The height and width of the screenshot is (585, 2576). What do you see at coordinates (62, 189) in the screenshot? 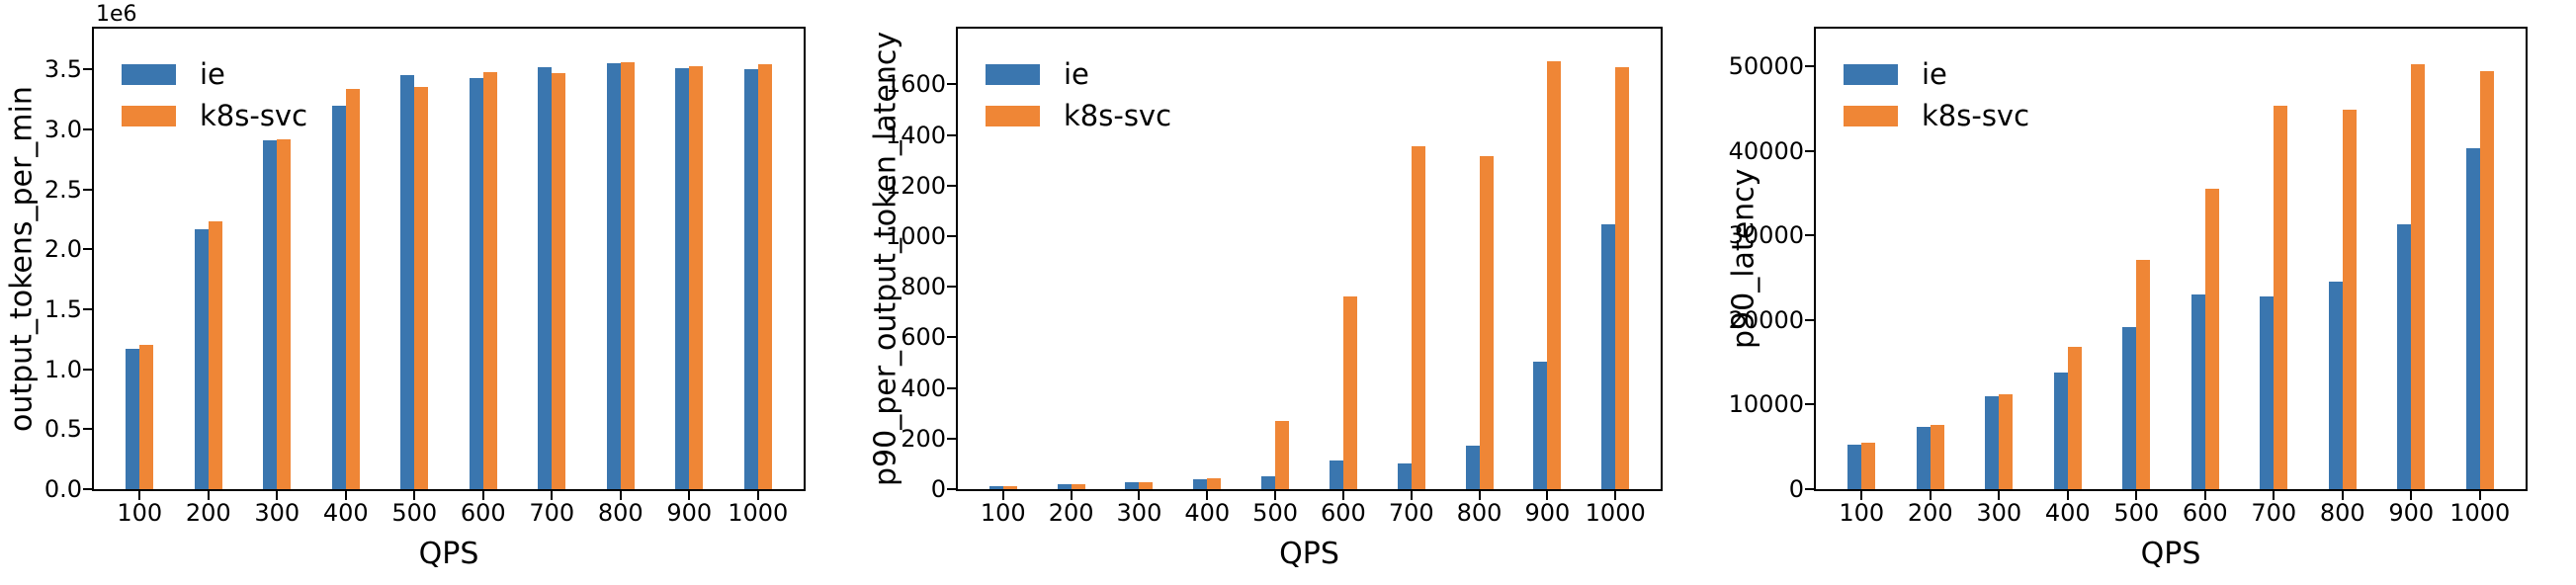
I see `y-tick-label: 2.5` at bounding box center [62, 189].